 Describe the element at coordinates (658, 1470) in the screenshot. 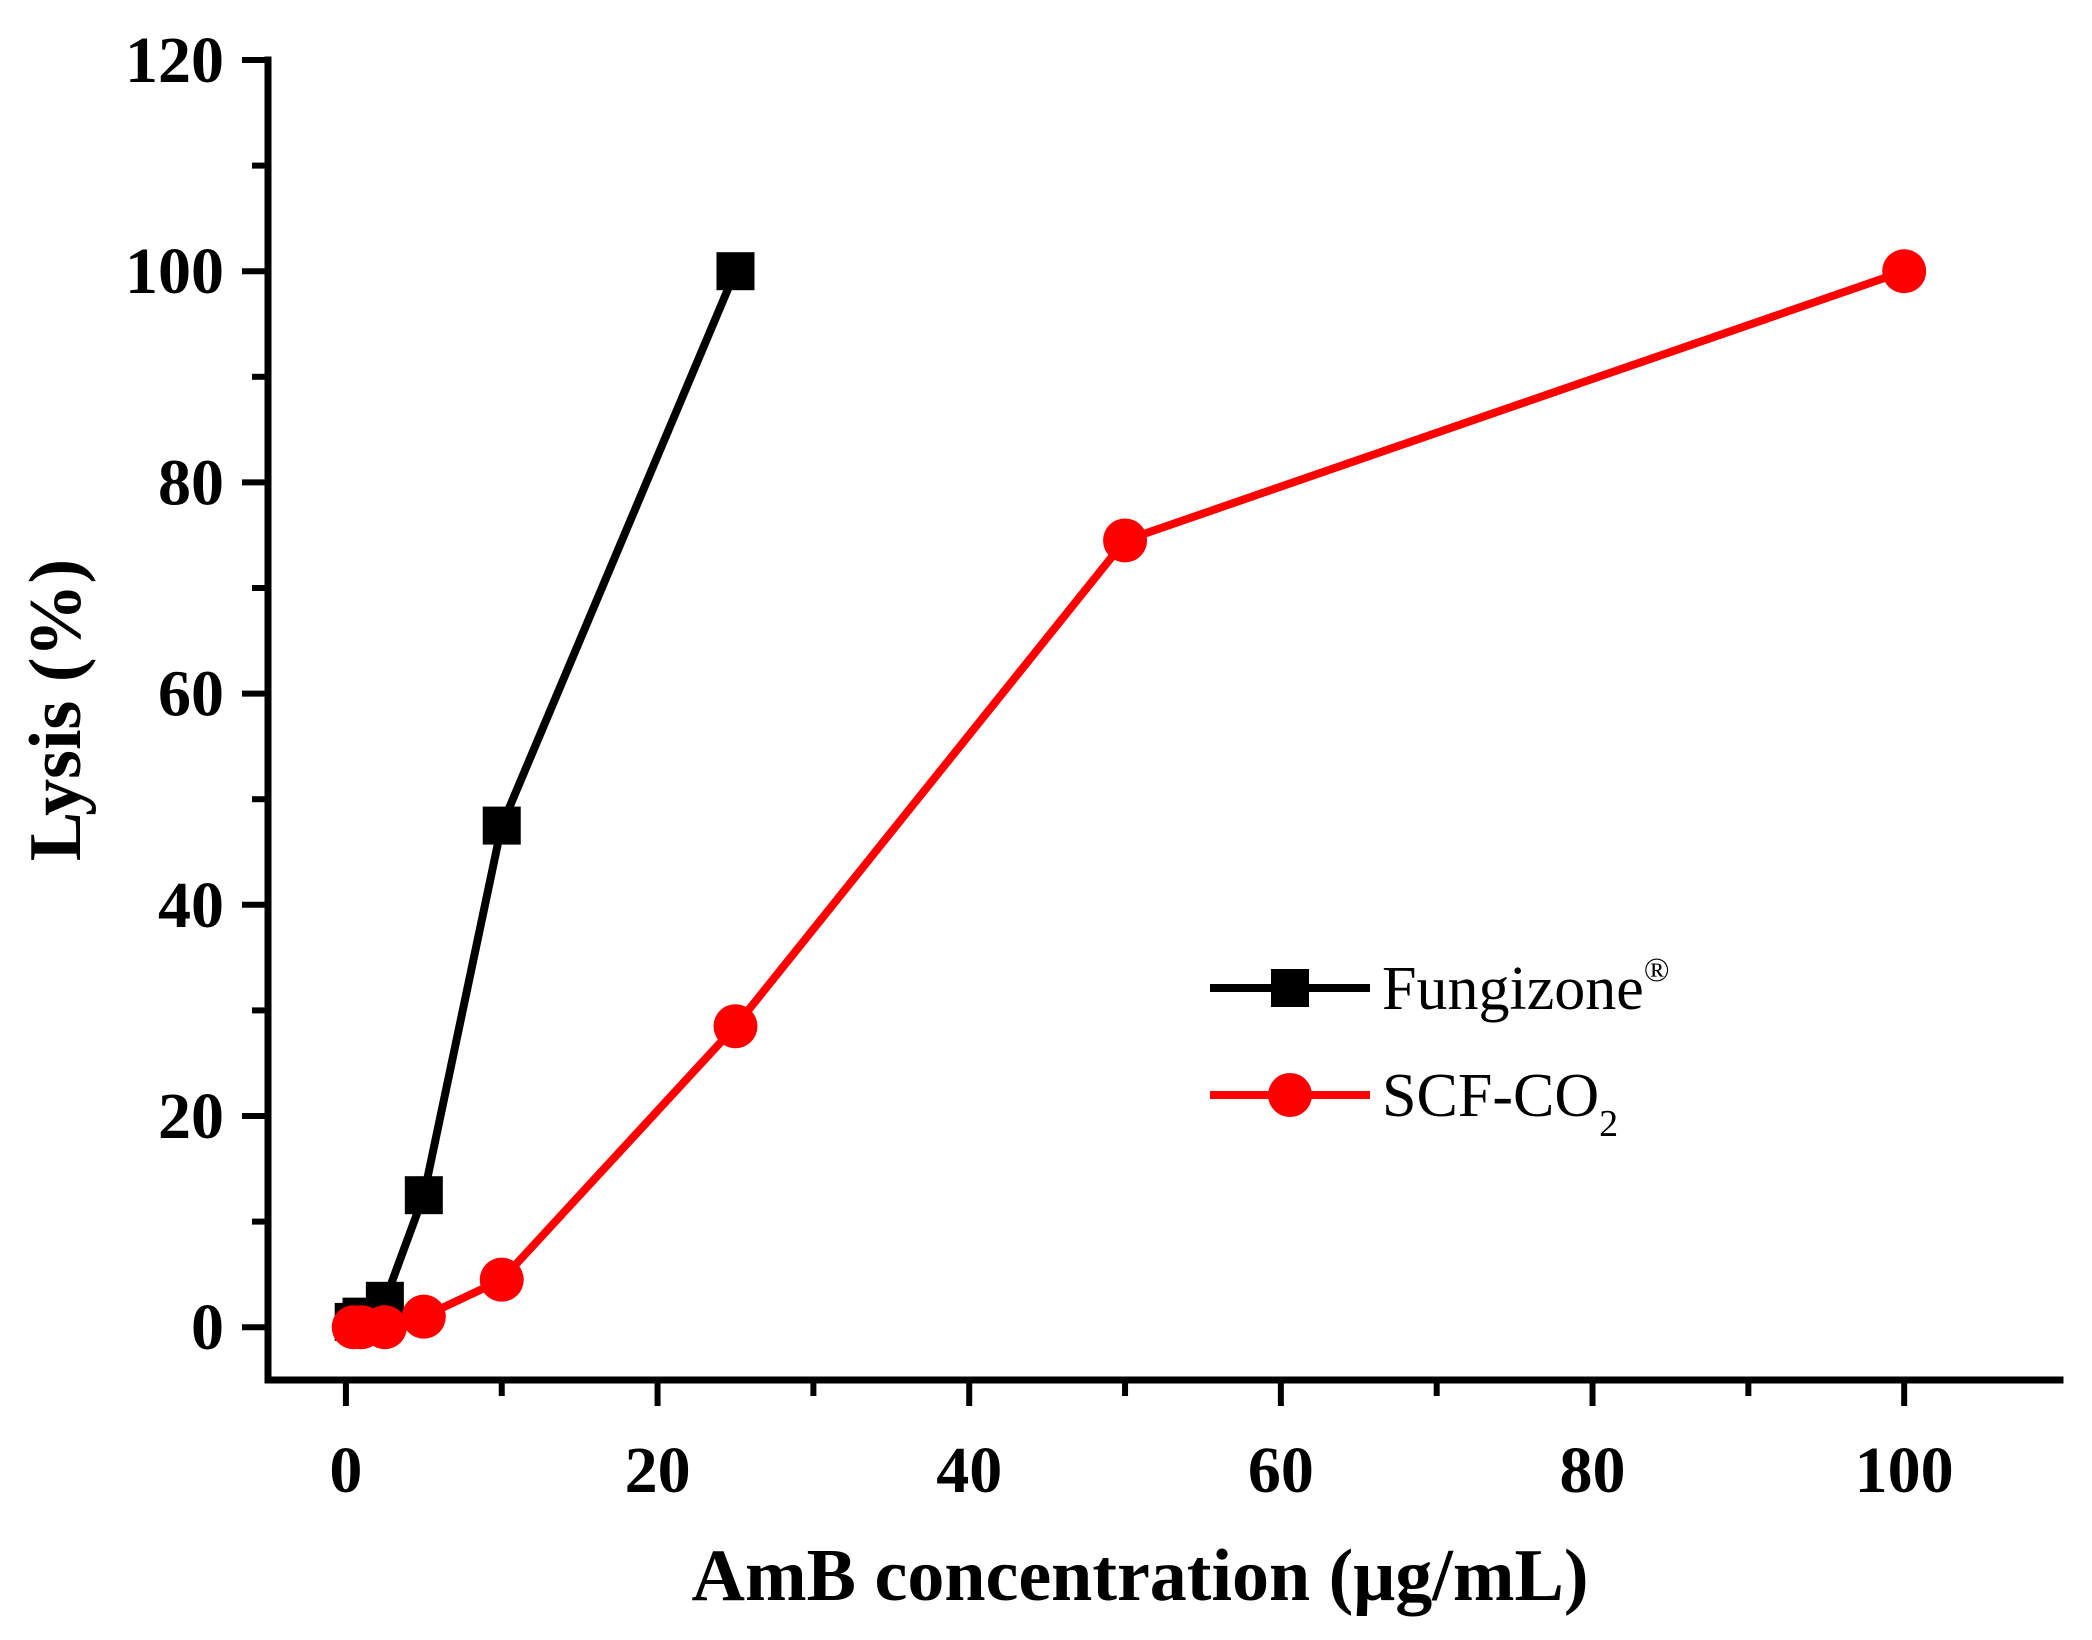

I see `x-tick-label: 20` at that location.